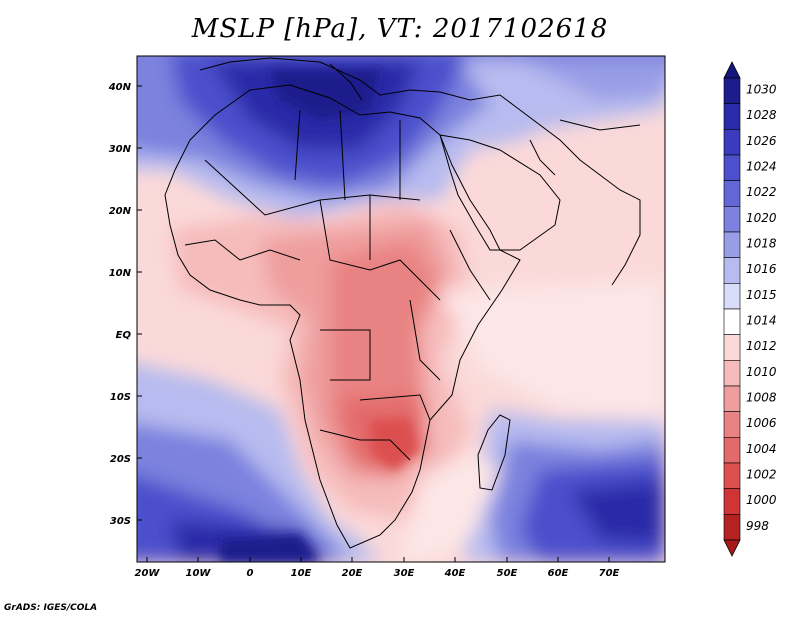 This screenshot has width=800, height=618. Describe the element at coordinates (761, 423) in the screenshot. I see `colorbar-label: 1006` at that location.